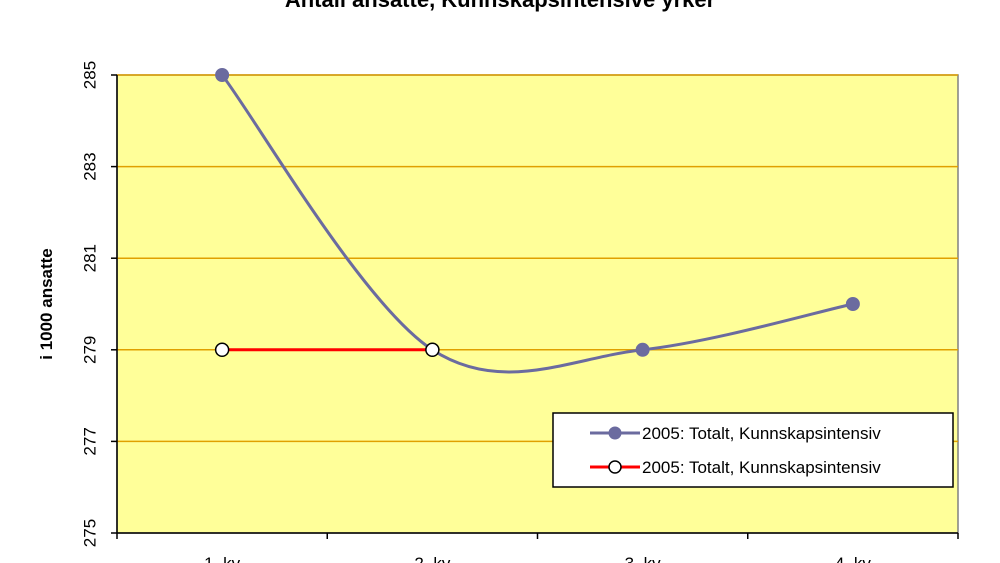 The height and width of the screenshot is (563, 1000). Describe the element at coordinates (643, 558) in the screenshot. I see `x-tick-label: 3. kv` at that location.